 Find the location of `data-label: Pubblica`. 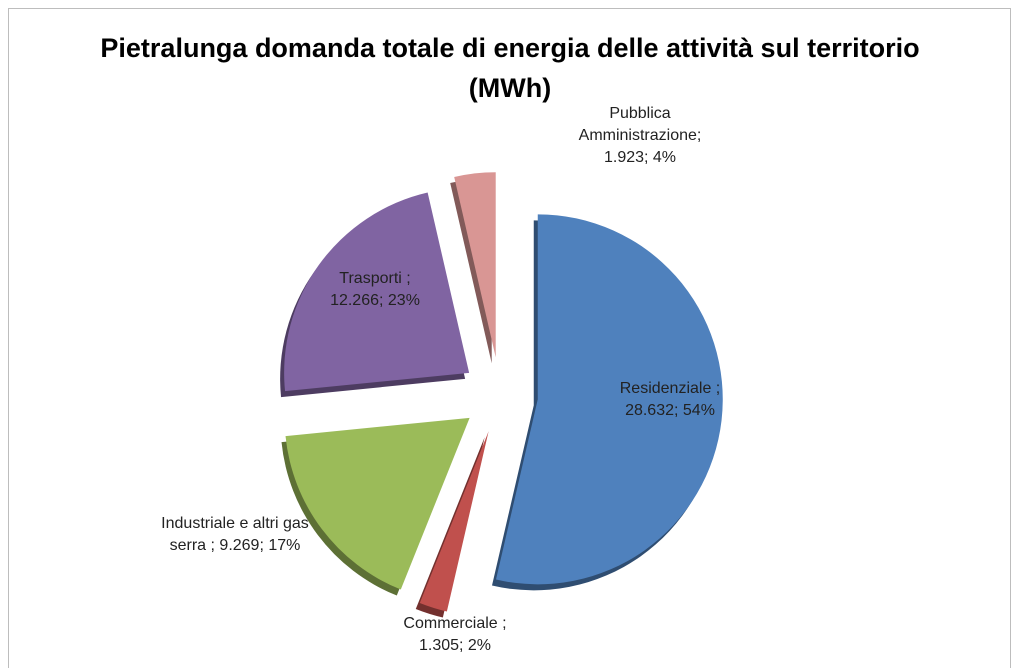

data-label: Pubblica is located at coordinates (639, 113).